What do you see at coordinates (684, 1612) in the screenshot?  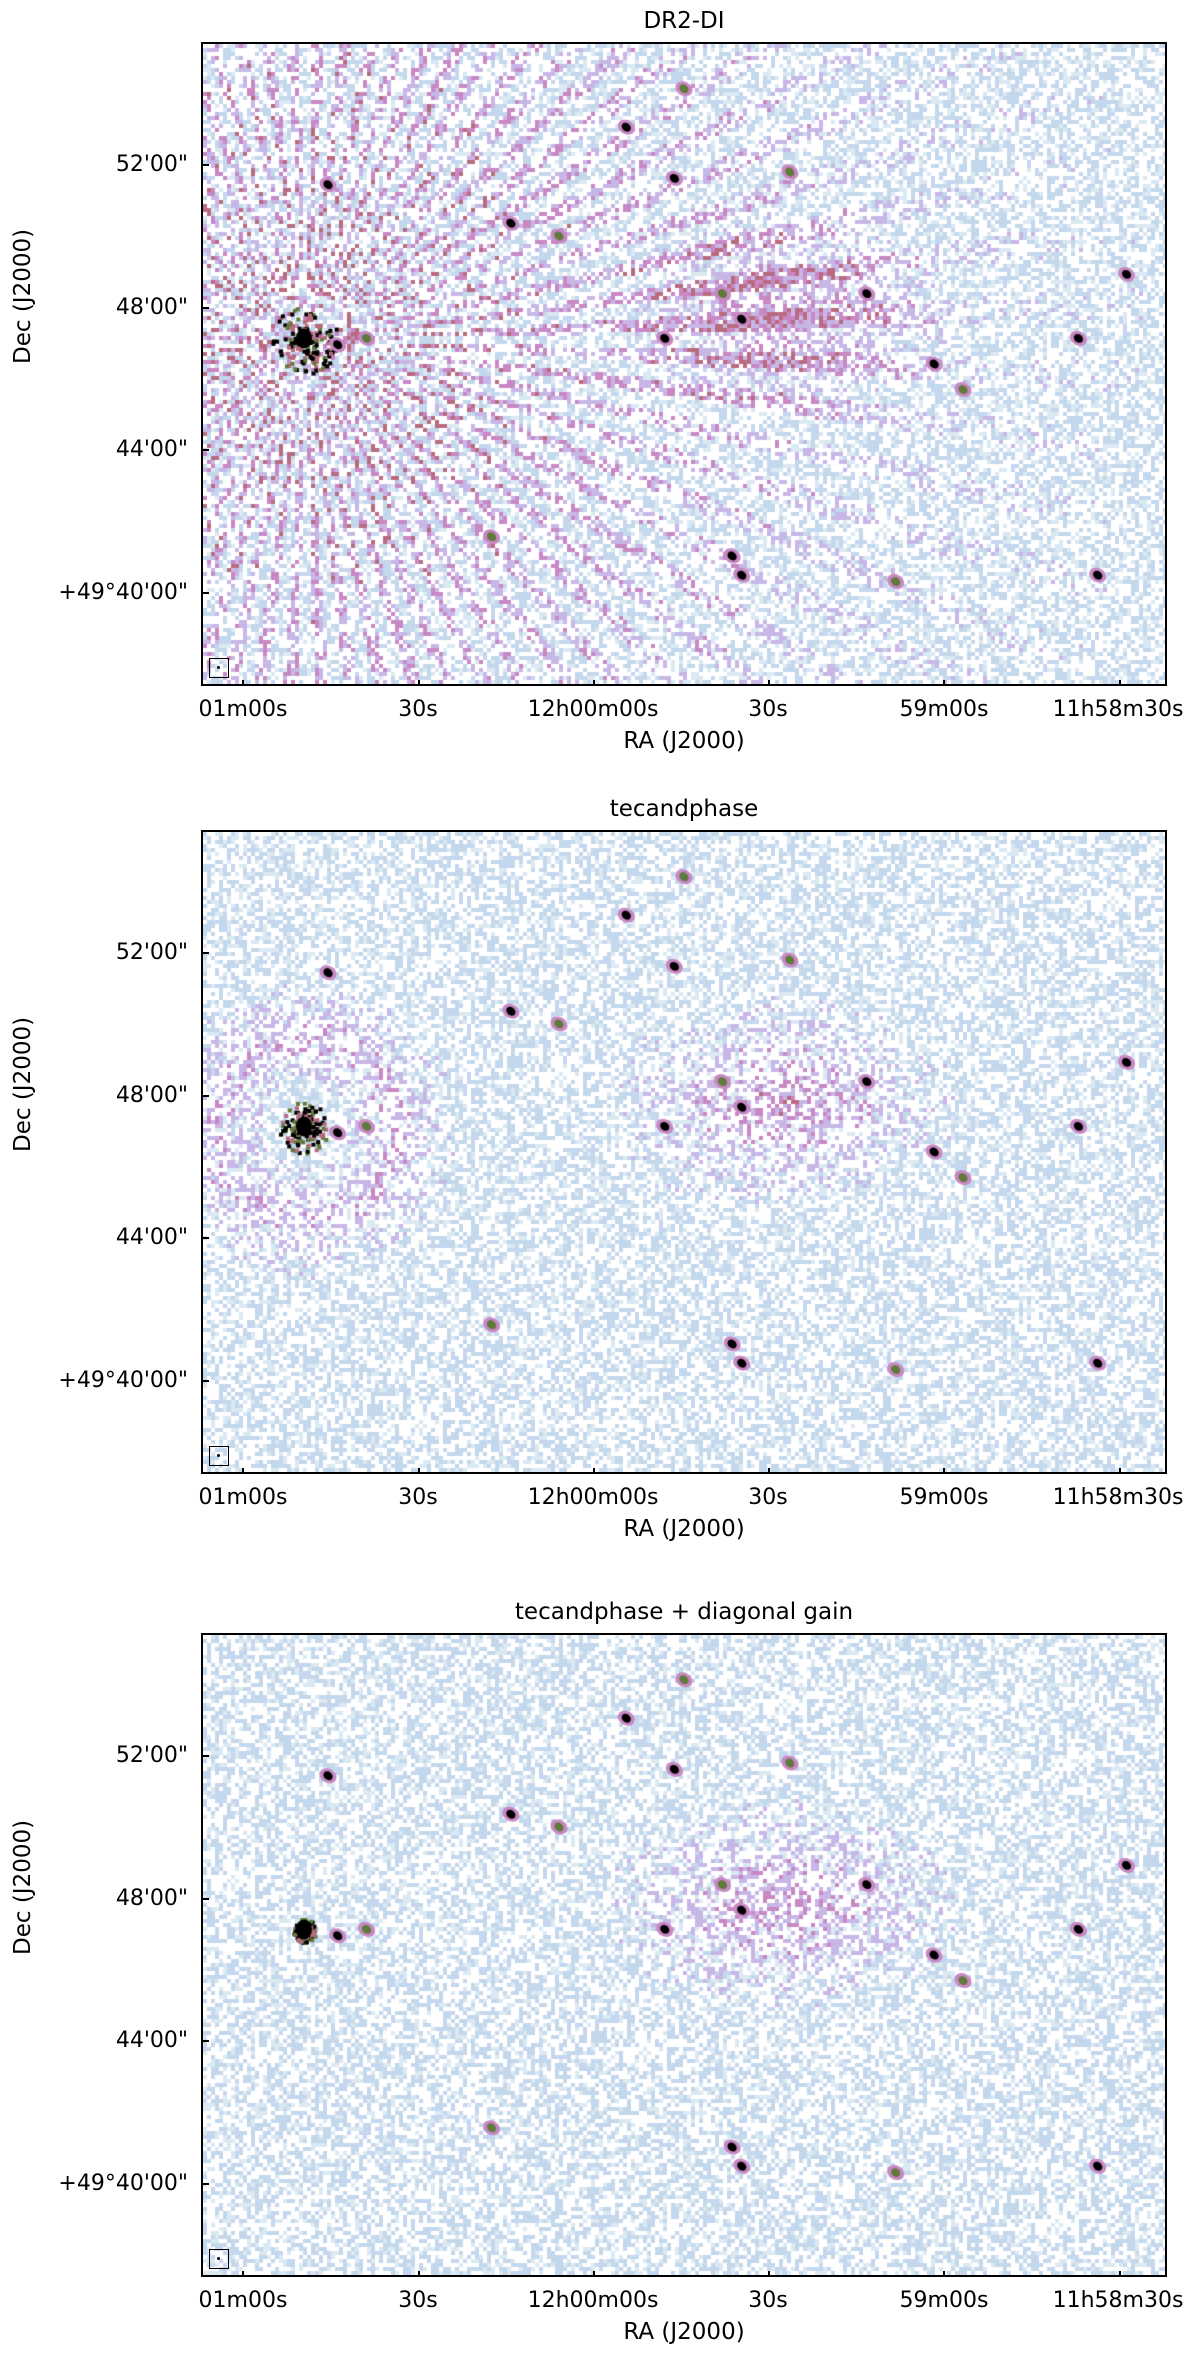 I see `panel-title: tecandphase + diagonal gain` at bounding box center [684, 1612].